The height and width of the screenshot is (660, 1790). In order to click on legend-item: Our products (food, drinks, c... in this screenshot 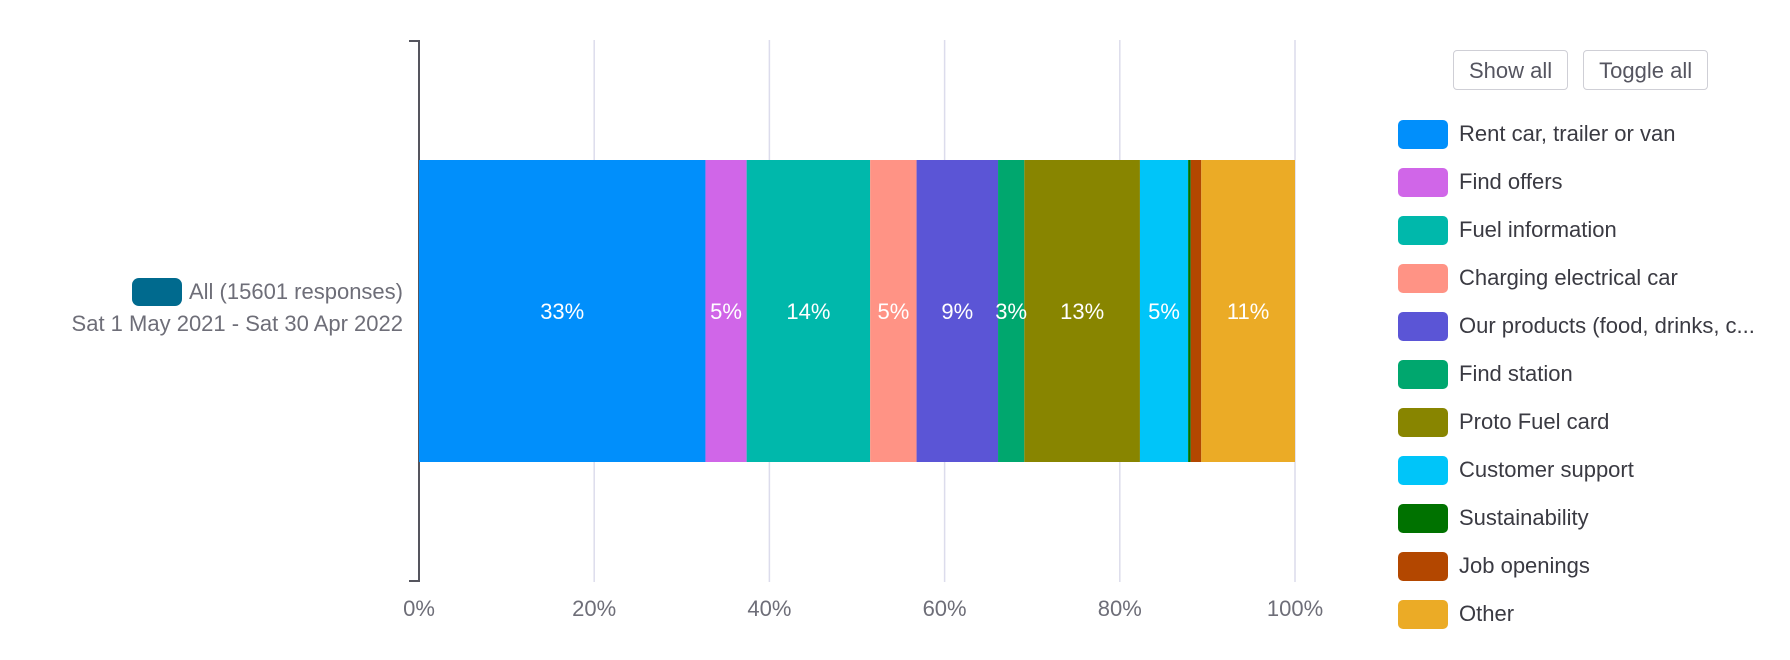, I will do `click(1576, 326)`.